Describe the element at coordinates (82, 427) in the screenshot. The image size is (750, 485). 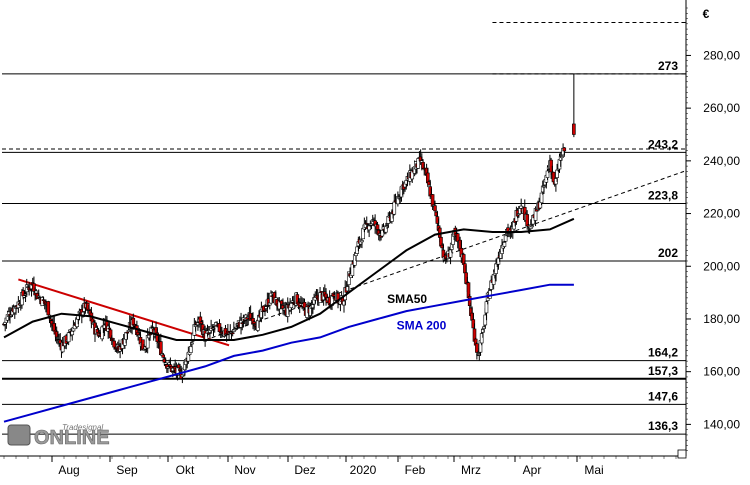
I see `logo-subtext: Tradesignal` at that location.